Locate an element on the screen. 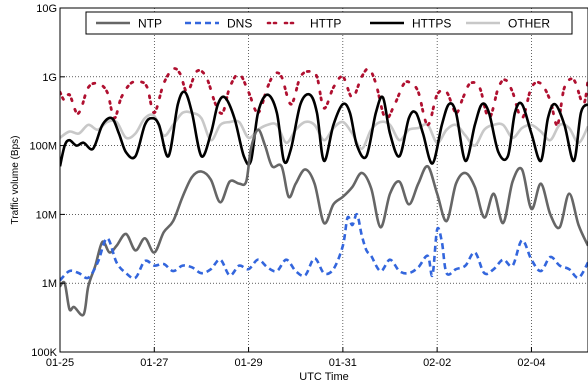  y-tick-label: 10M is located at coordinates (46, 215).